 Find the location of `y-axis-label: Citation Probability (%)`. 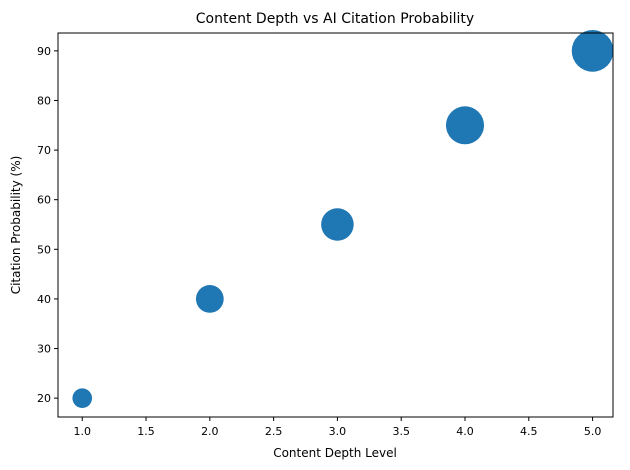

y-axis-label: Citation Probability (%) is located at coordinates (16, 225).